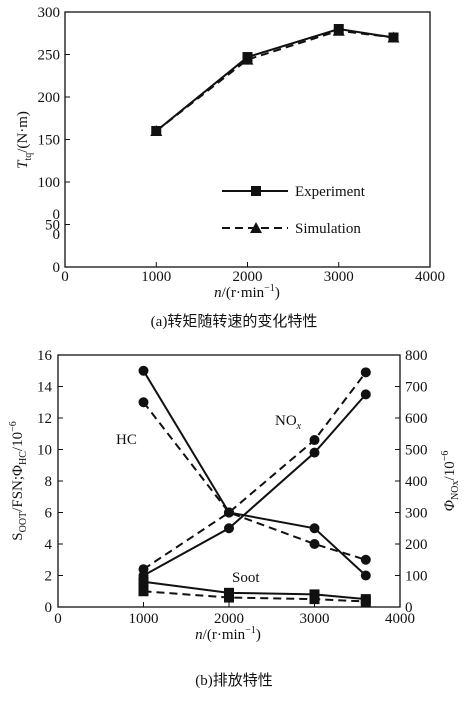 The height and width of the screenshot is (703, 468). What do you see at coordinates (269, 288) in the screenshot?
I see `chart-a-x-label-sup: −1` at bounding box center [269, 288].